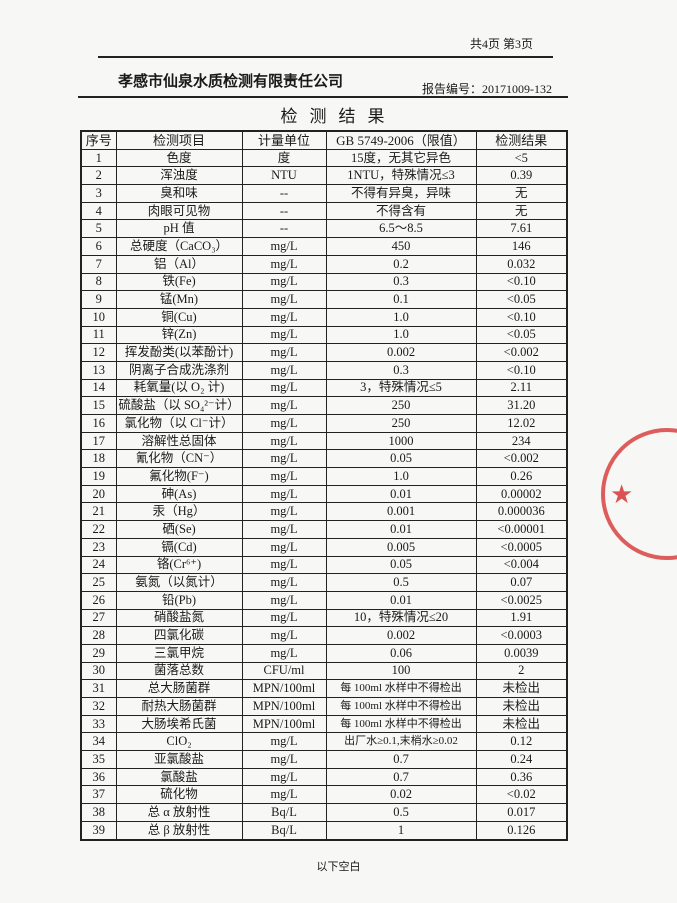  I want to click on table-row: 30 菌落总数 CFU/ml 100 2, so click(324, 671).